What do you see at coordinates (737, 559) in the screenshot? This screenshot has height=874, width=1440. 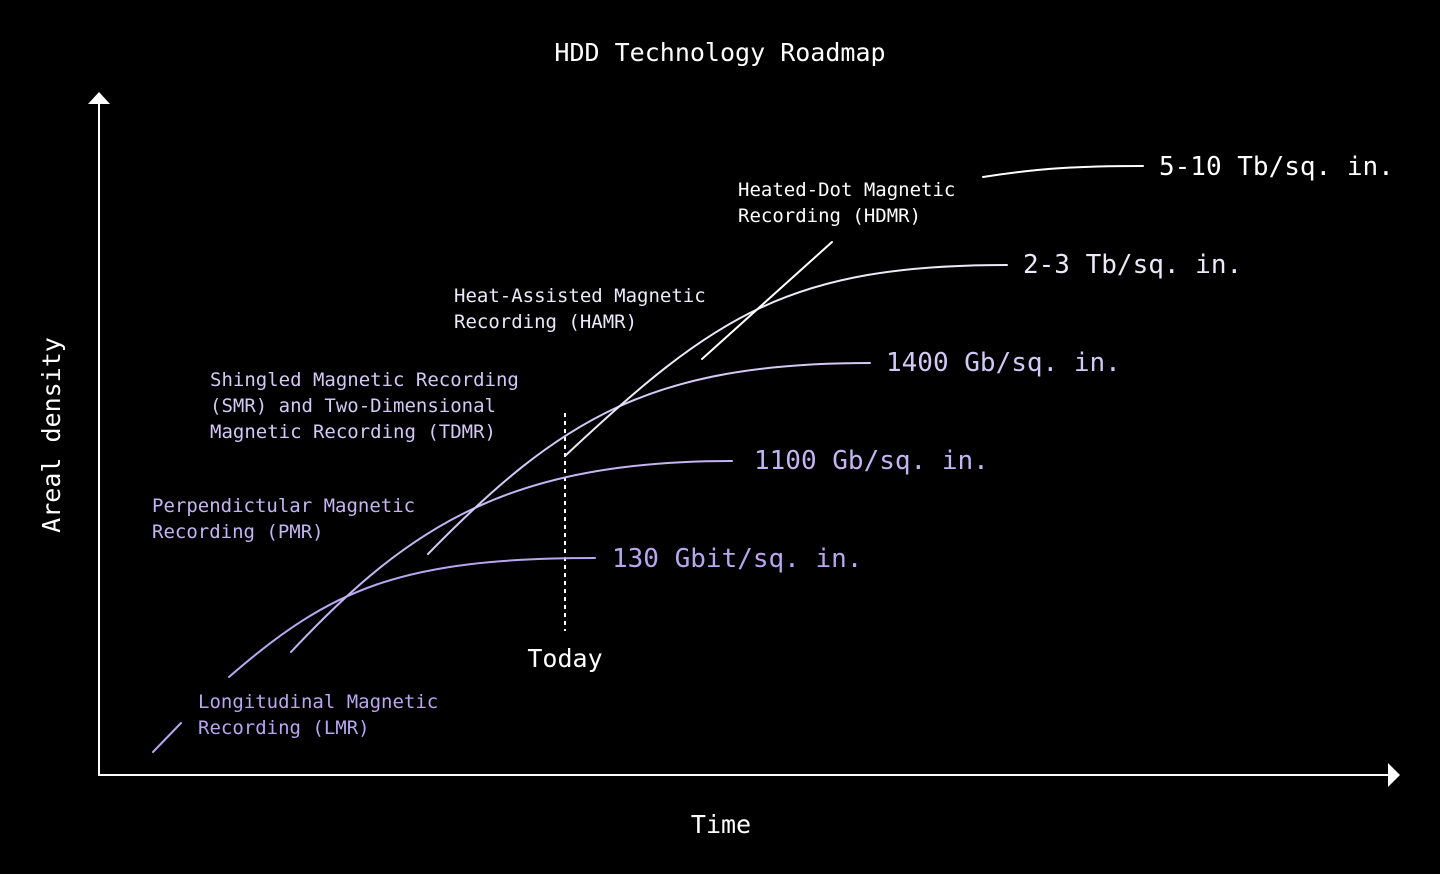 I see `lmr-density-label: 130 Gbit/sq. in.` at bounding box center [737, 559].